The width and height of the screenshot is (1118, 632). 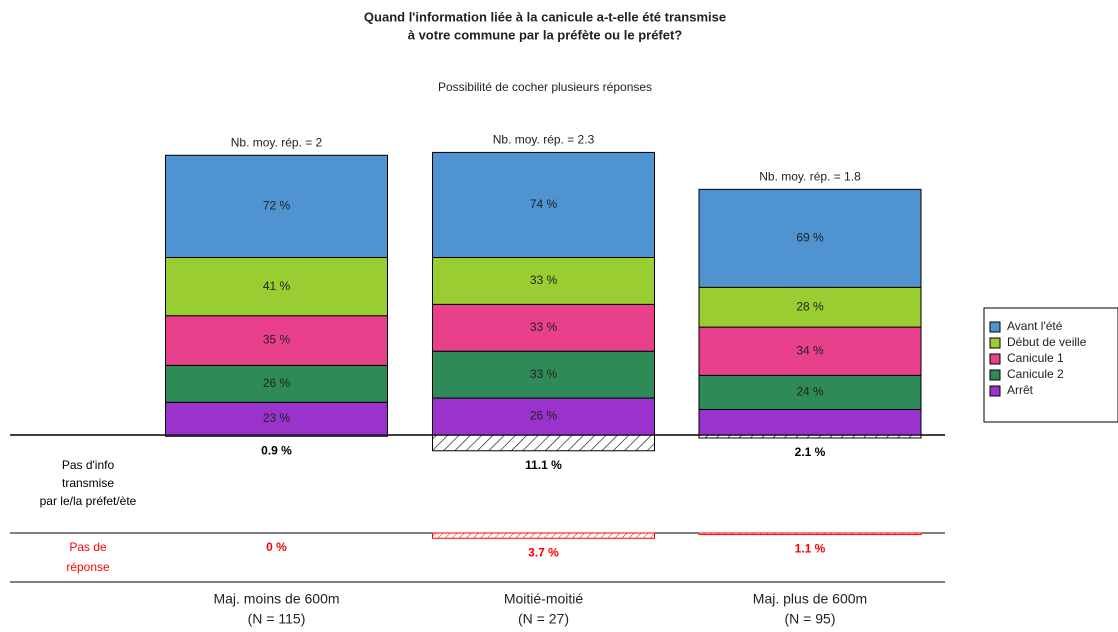 I want to click on subtitle: Possibilité de cocher plusieurs réponses, so click(x=545, y=87).